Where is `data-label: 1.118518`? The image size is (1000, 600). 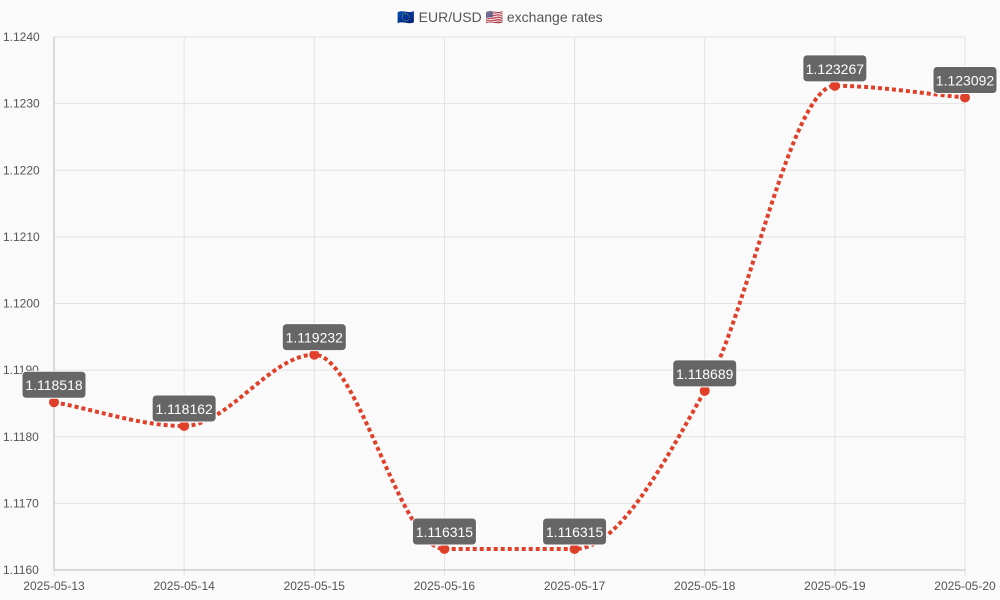
data-label: 1.118518 is located at coordinates (54, 384).